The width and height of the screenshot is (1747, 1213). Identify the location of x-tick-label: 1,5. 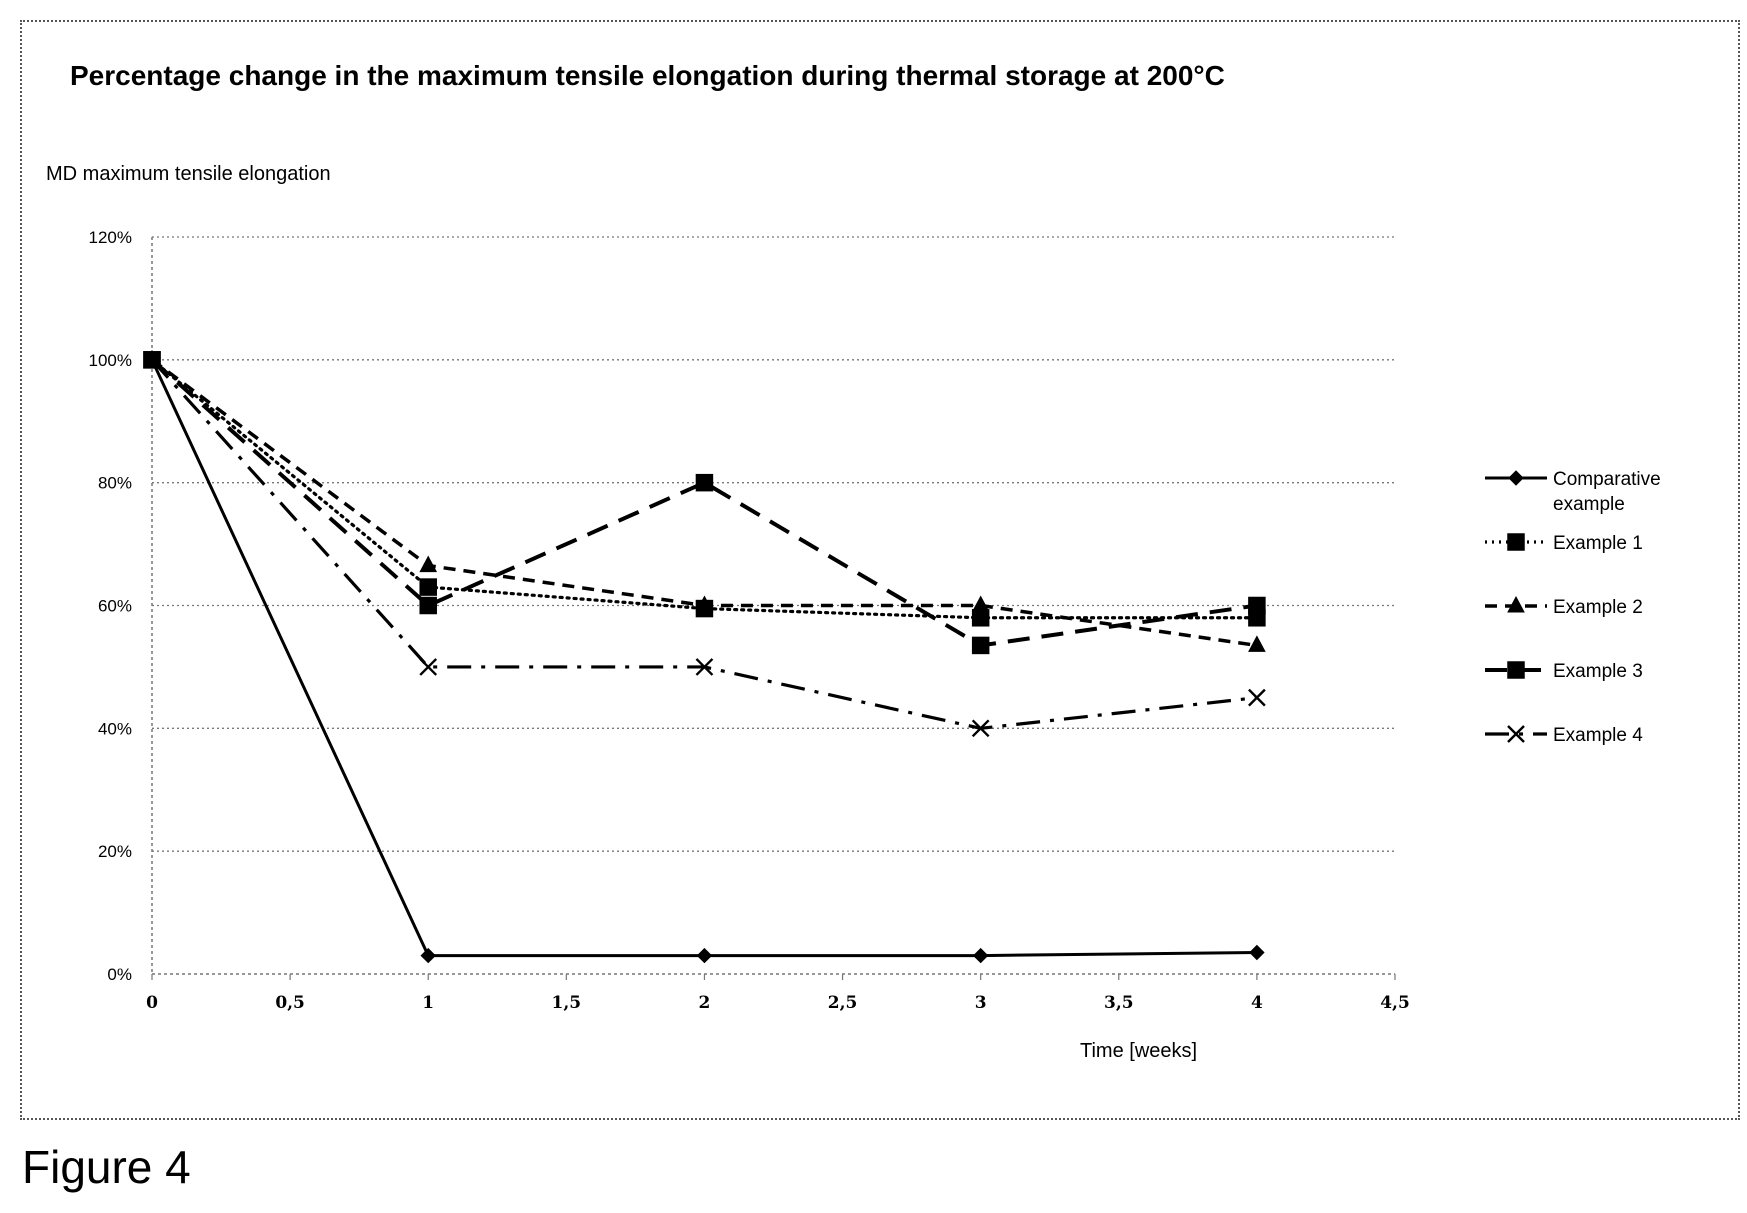
(567, 1003).